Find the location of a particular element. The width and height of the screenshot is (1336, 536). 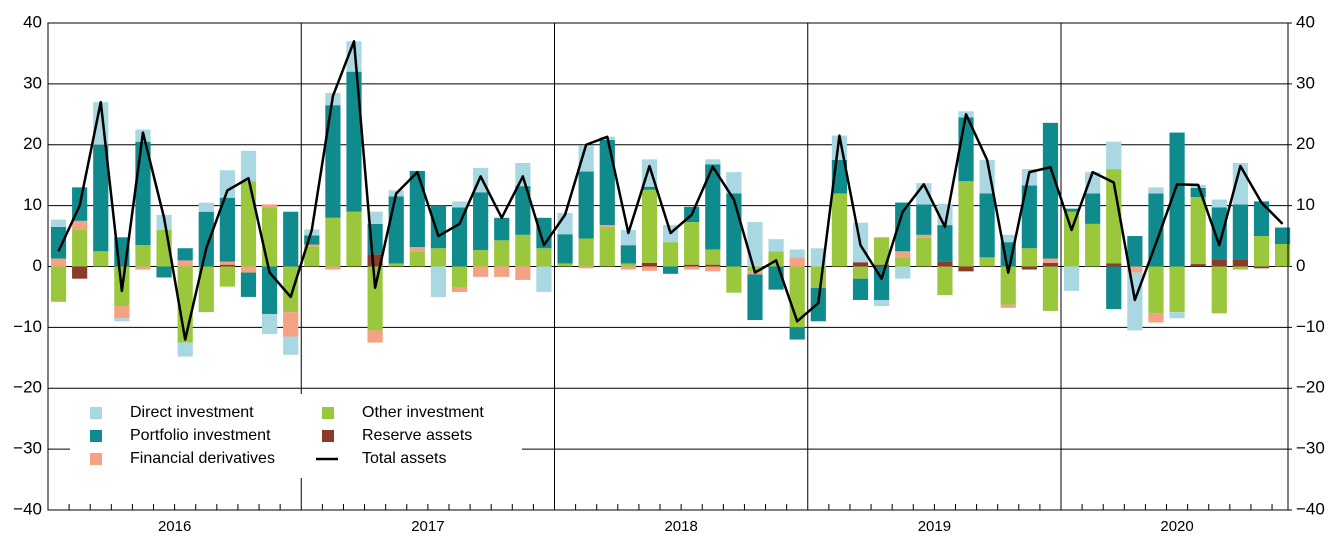

y2-tick-label: 30 is located at coordinates (1305, 82).